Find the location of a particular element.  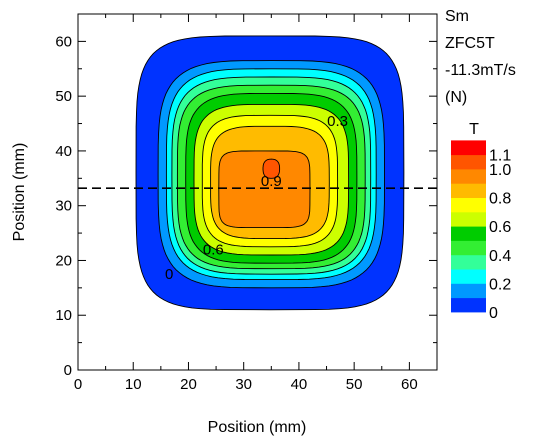

annotation-line: -11.3mT/s is located at coordinates (480, 70).